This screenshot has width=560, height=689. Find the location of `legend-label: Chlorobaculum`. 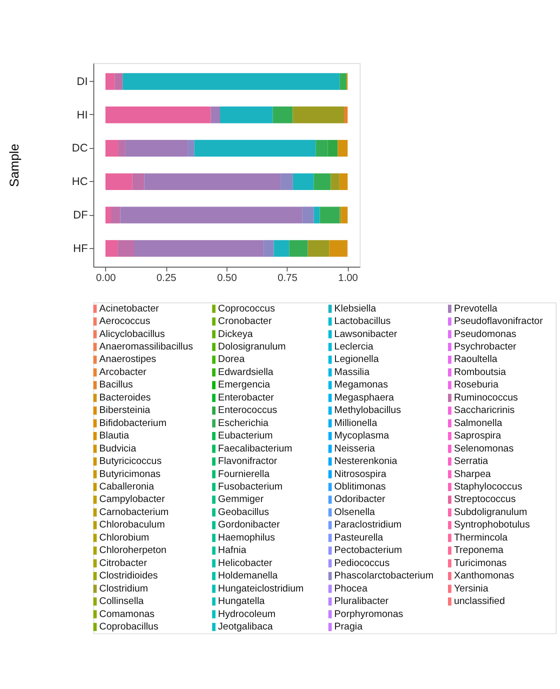

legend-label: Chlorobaculum is located at coordinates (132, 525).